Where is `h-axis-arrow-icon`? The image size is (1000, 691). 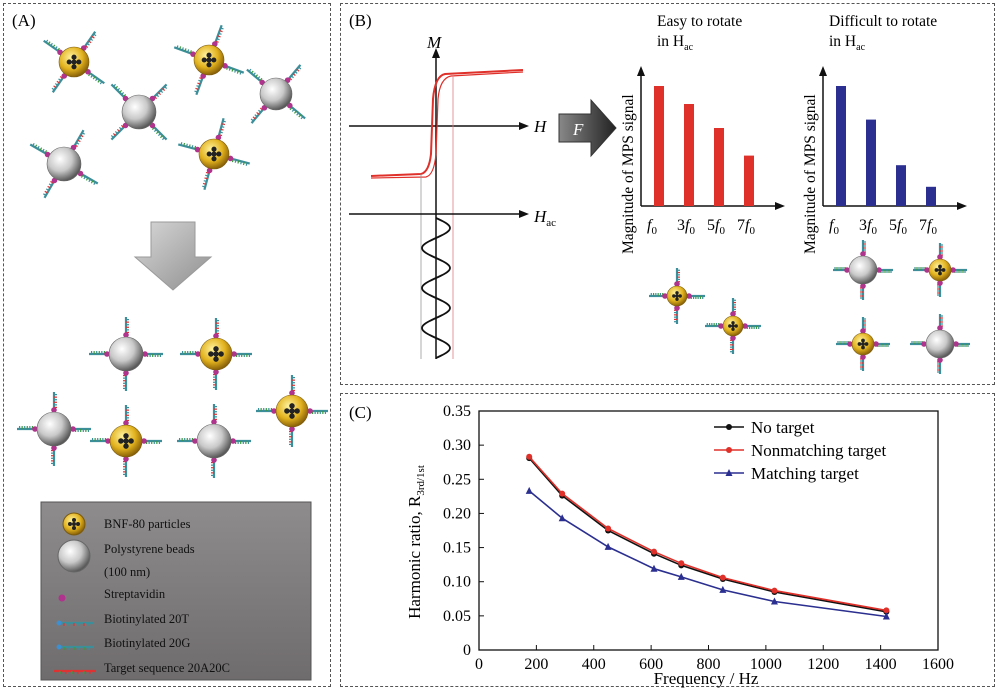 h-axis-arrow-icon is located at coordinates (524, 126).